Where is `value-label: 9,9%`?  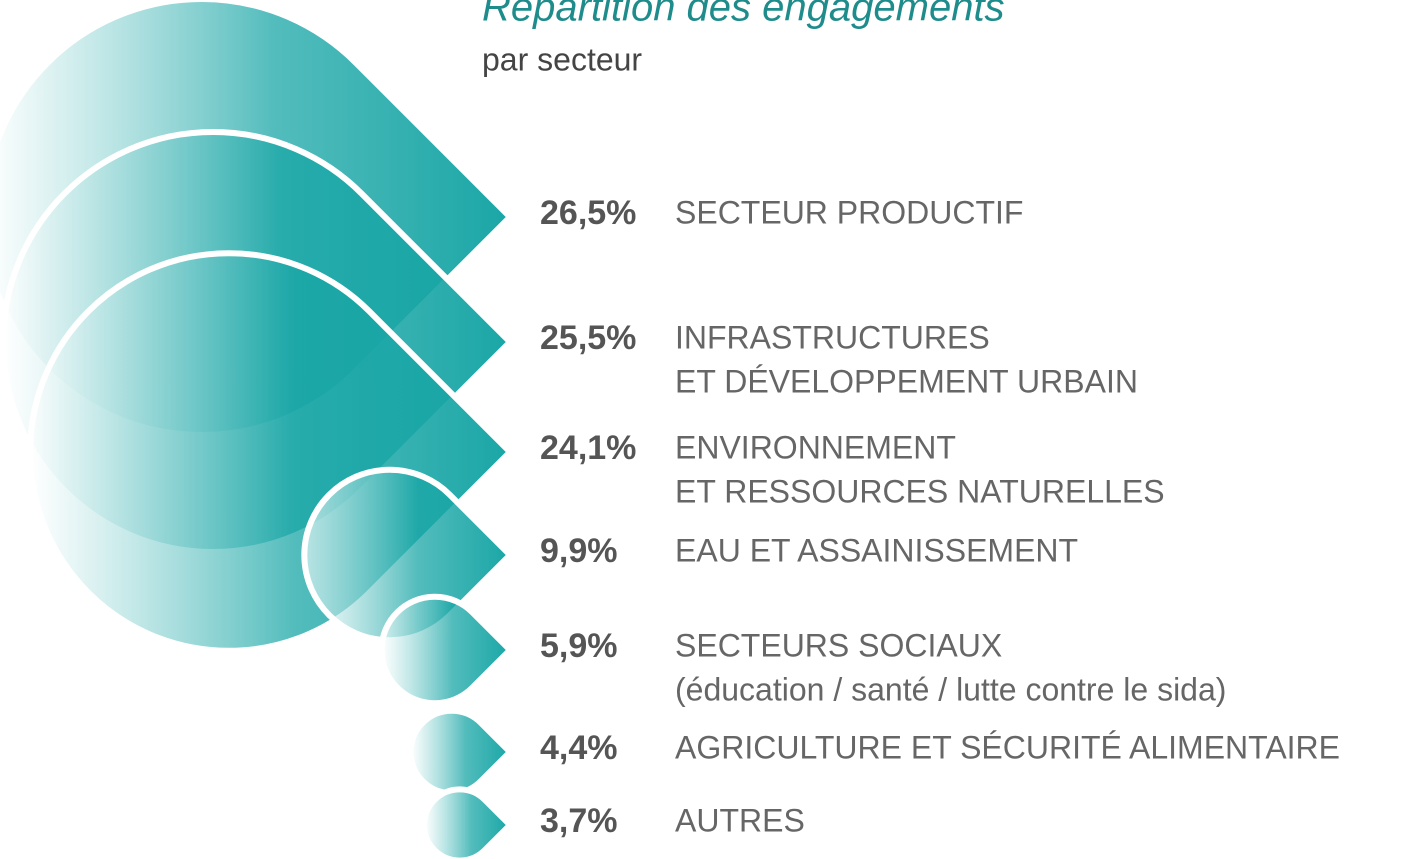 value-label: 9,9% is located at coordinates (579, 551).